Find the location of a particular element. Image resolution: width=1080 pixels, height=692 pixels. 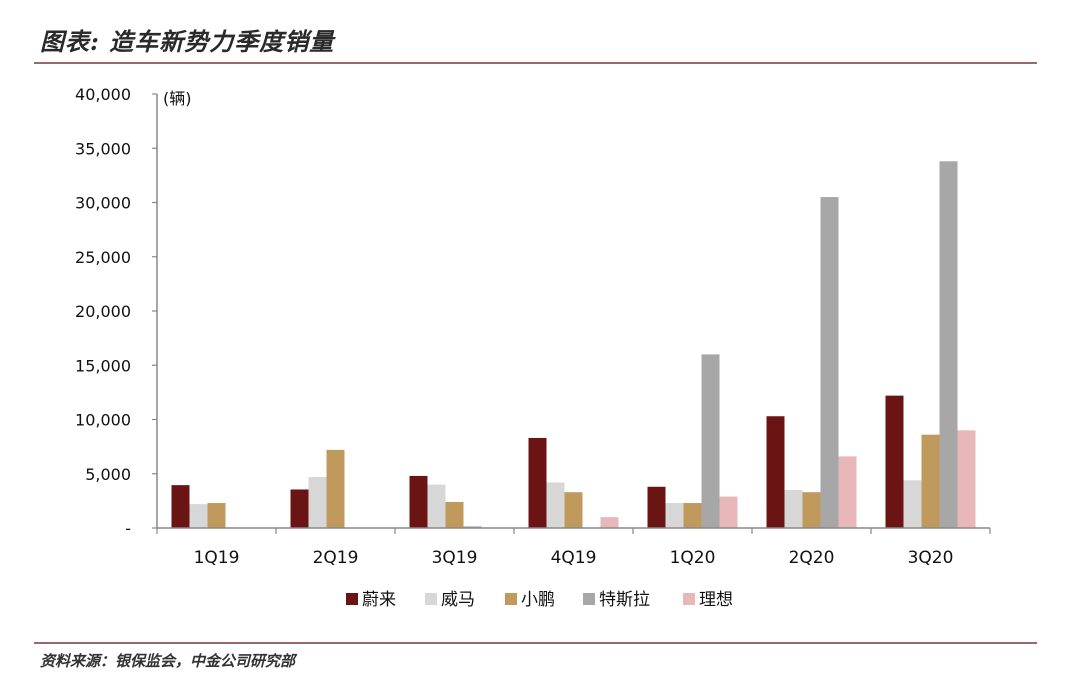

bar-1Q20-蔚来 is located at coordinates (656, 507).